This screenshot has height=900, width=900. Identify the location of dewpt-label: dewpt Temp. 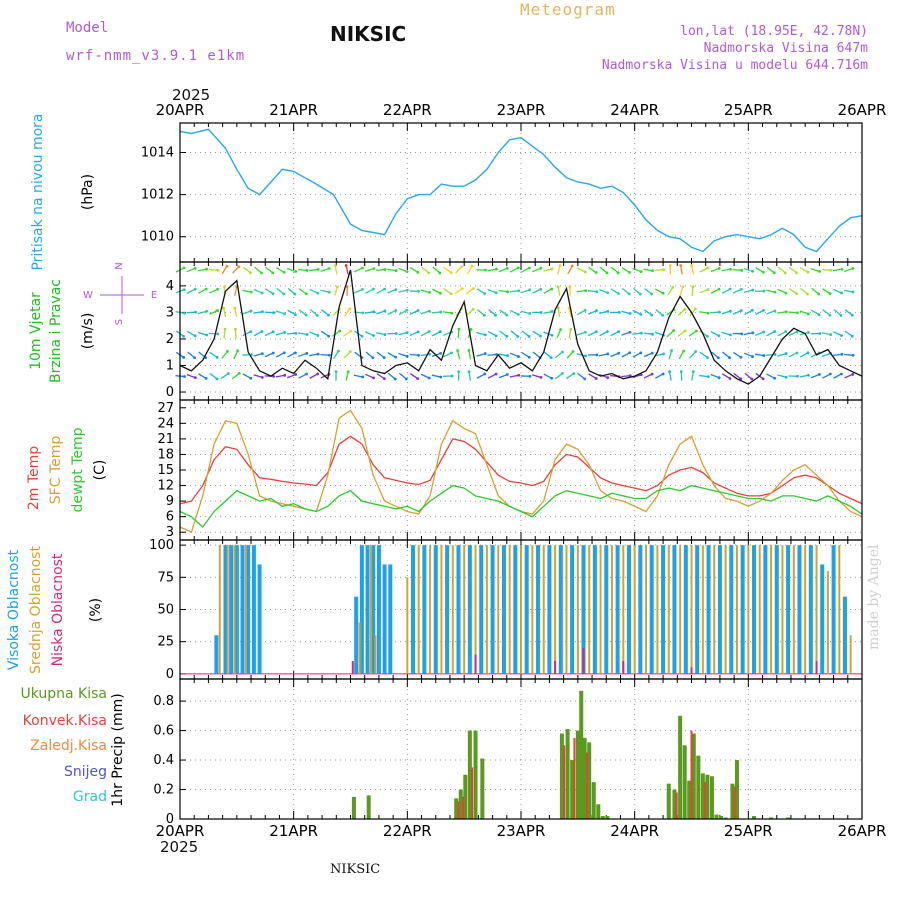
(78, 469).